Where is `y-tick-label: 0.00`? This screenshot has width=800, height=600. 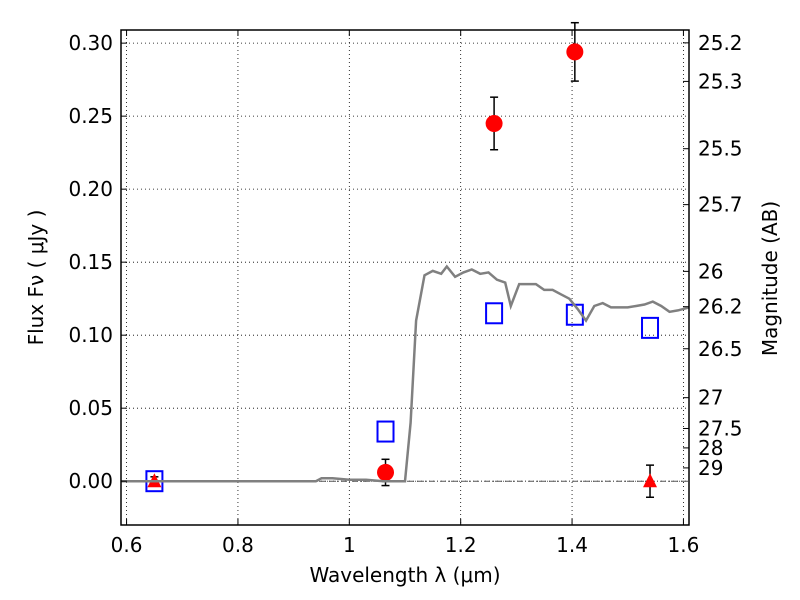 y-tick-label: 0.00 is located at coordinates (90, 481).